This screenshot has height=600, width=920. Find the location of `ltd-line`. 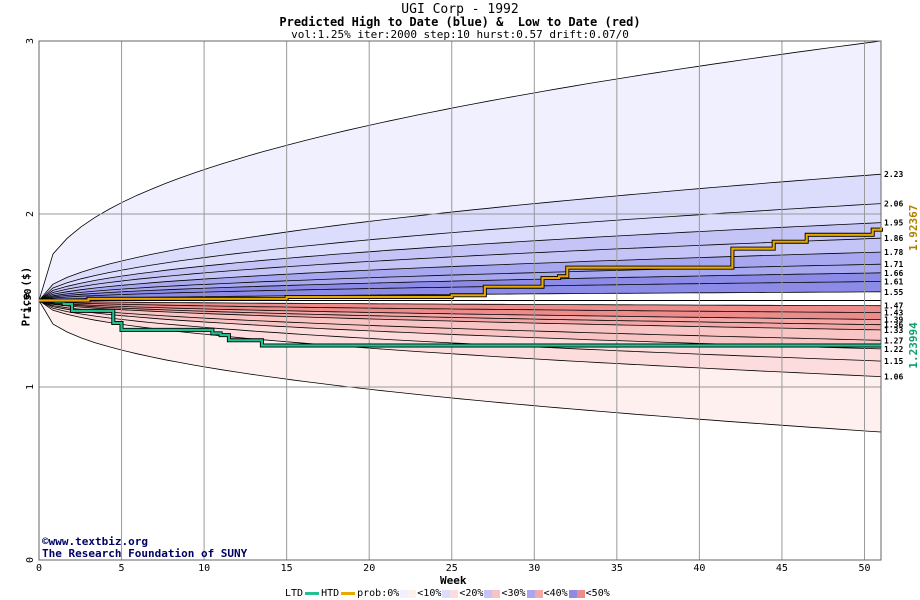

ltd-line is located at coordinates (460, 323).